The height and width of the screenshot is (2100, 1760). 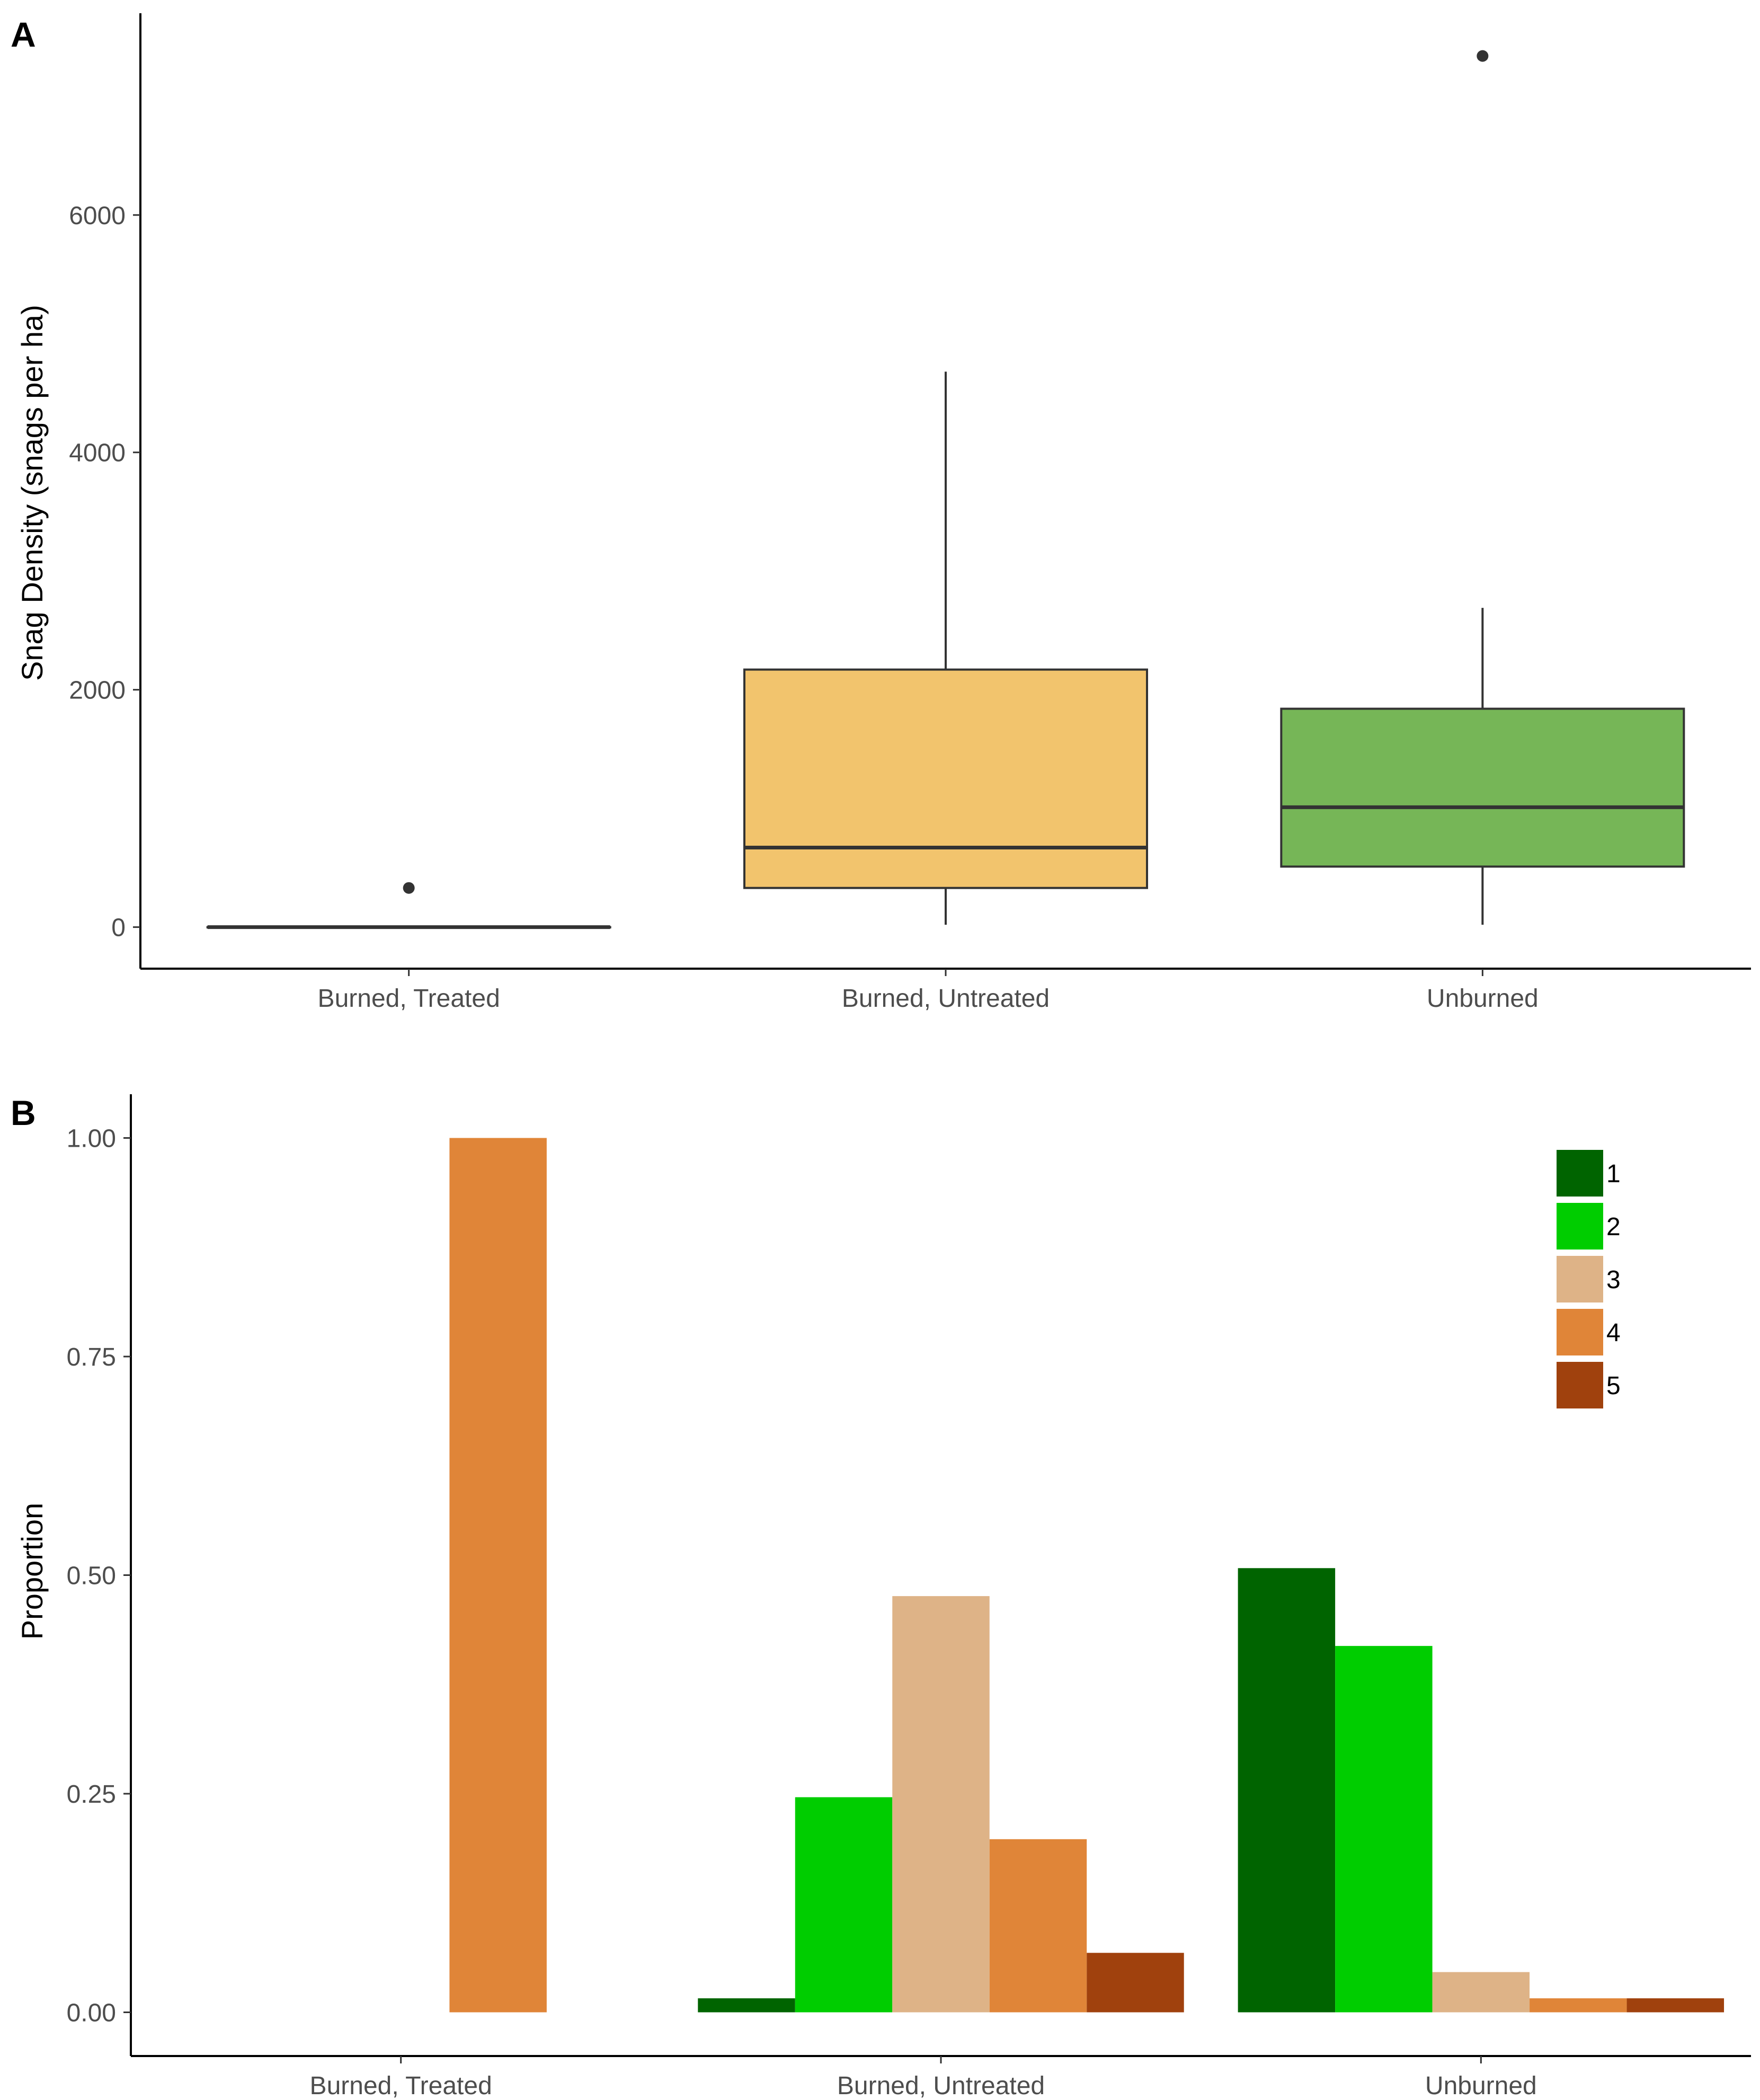 I want to click on panel-a-y-tick-label: 4000, so click(x=98, y=453).